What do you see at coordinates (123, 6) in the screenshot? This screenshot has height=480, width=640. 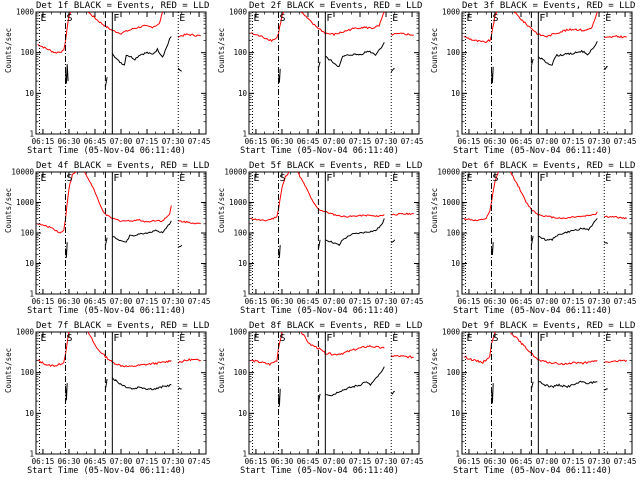 I see `panel-title: Det 1f BLACK = Events, RED = LLD` at bounding box center [123, 6].